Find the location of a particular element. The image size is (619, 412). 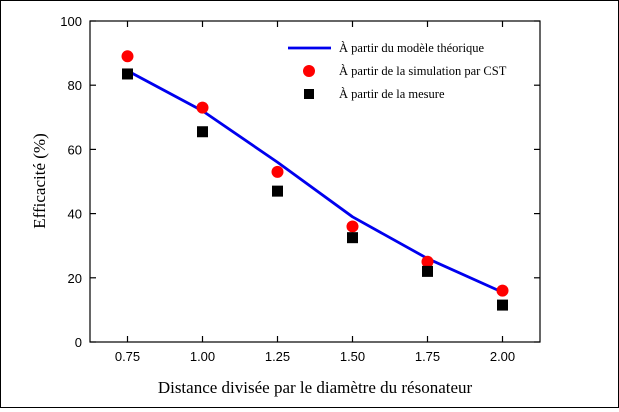

x-tick-label: 1.00 is located at coordinates (202, 356).